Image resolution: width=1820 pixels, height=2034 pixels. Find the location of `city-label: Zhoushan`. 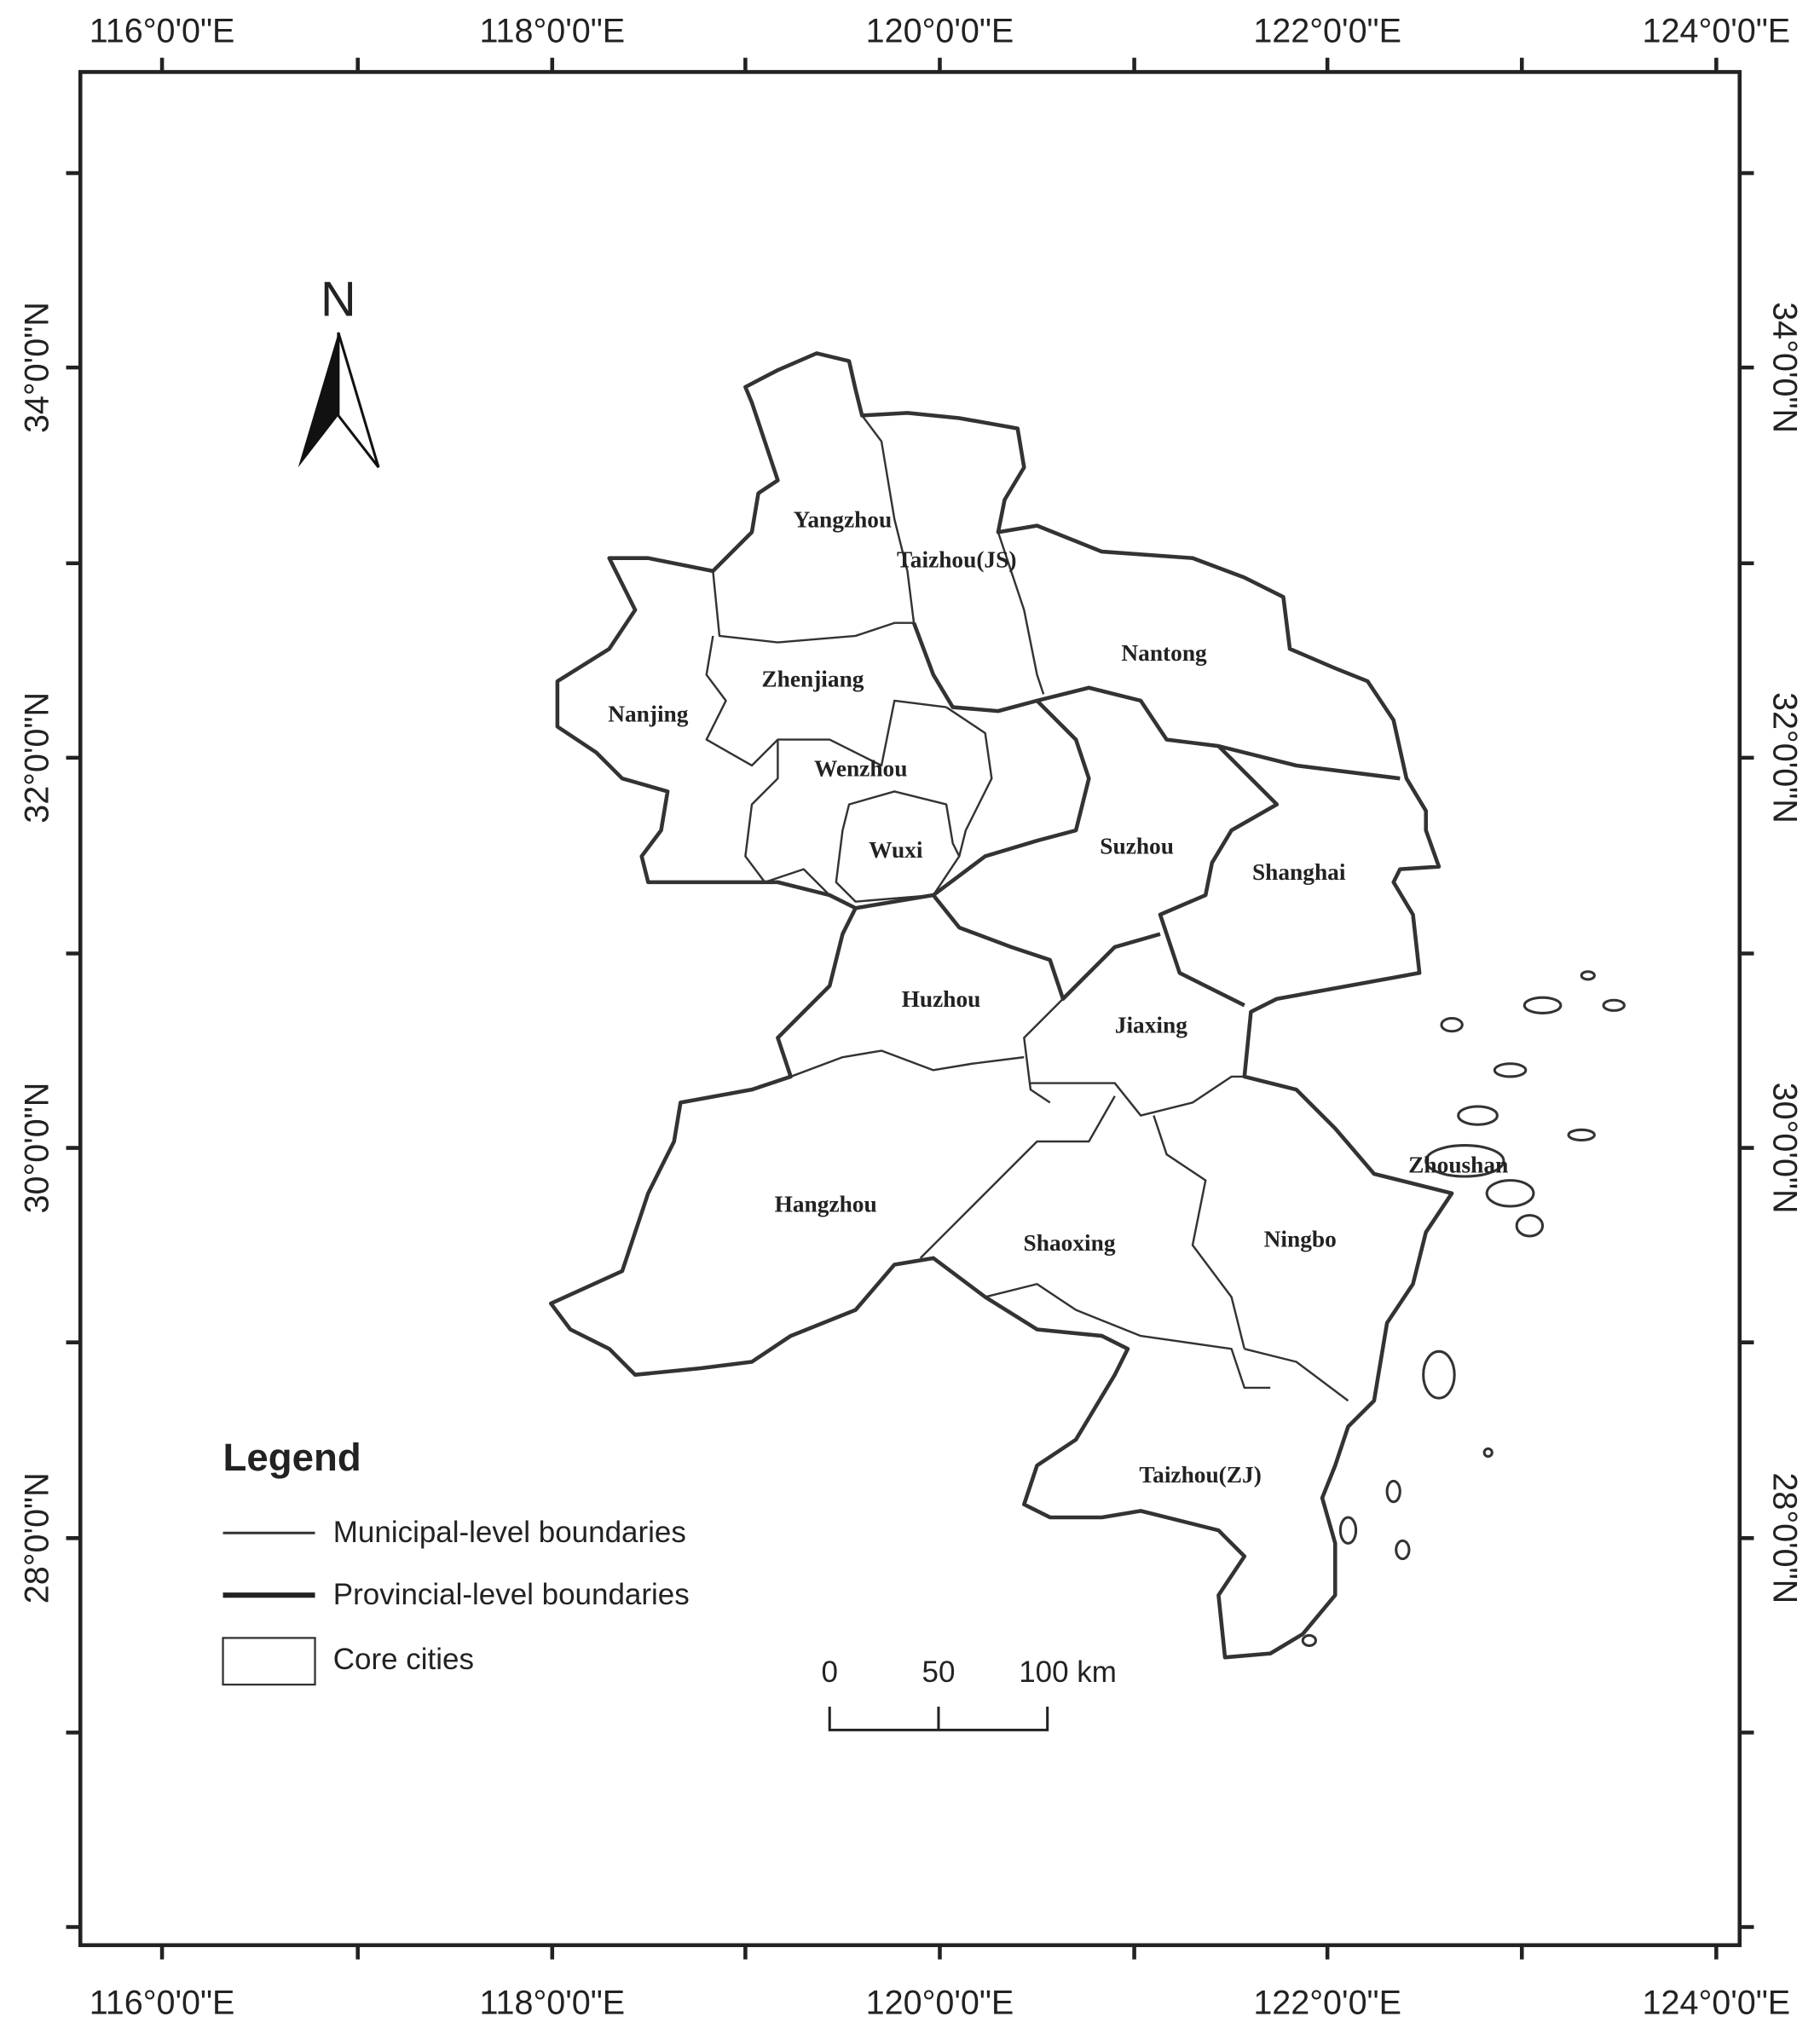

city-label: Zhoushan is located at coordinates (1458, 1165).